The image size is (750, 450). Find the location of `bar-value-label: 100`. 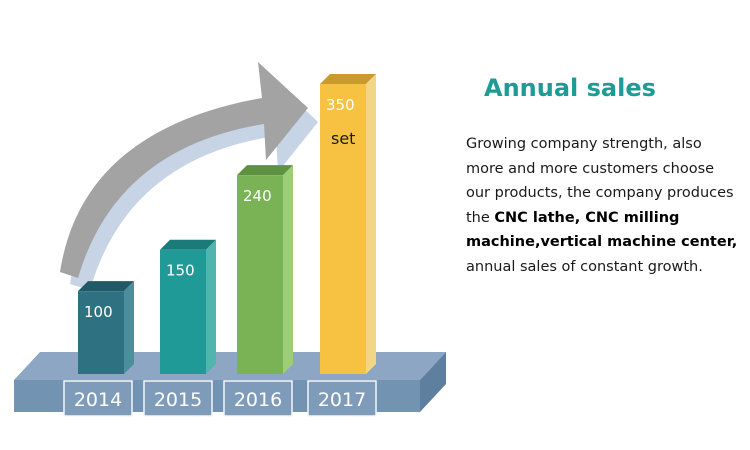

bar-value-label: 100 is located at coordinates (98, 312).